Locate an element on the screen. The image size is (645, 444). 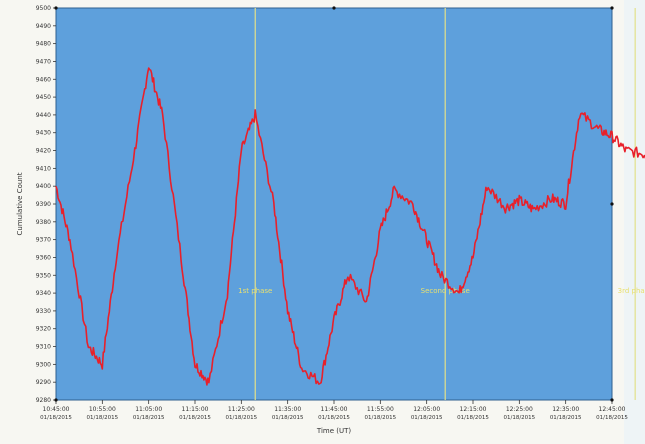
y-tick-label: 9500 is located at coordinates (43, 8).